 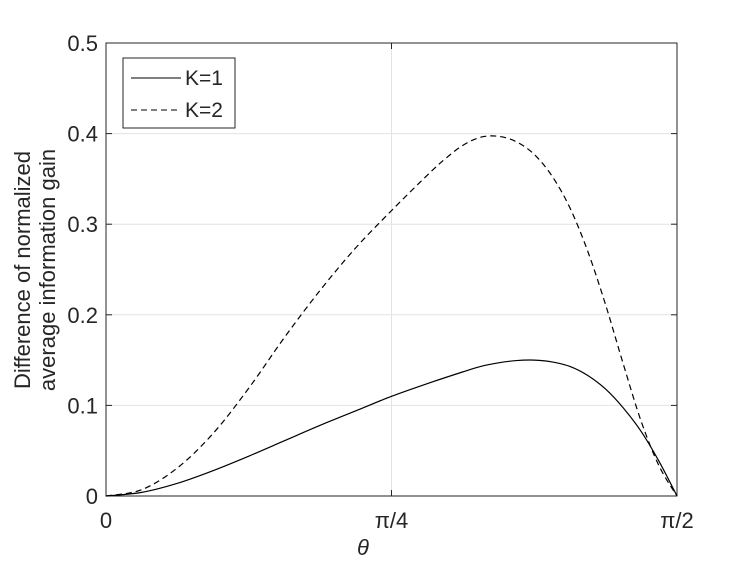 I want to click on x-tick-label: 0, so click(x=106, y=520).